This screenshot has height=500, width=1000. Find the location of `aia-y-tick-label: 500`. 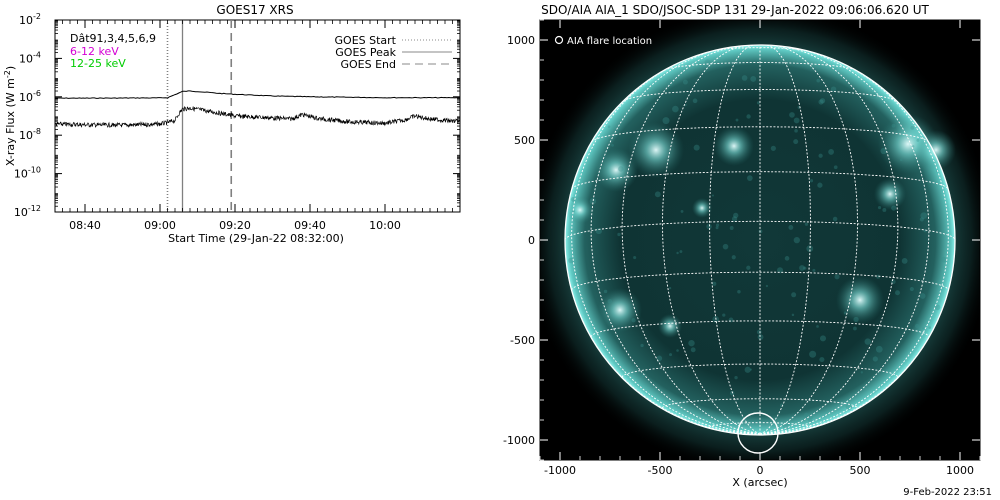

aia-y-tick-label: 500 is located at coordinates (524, 140).